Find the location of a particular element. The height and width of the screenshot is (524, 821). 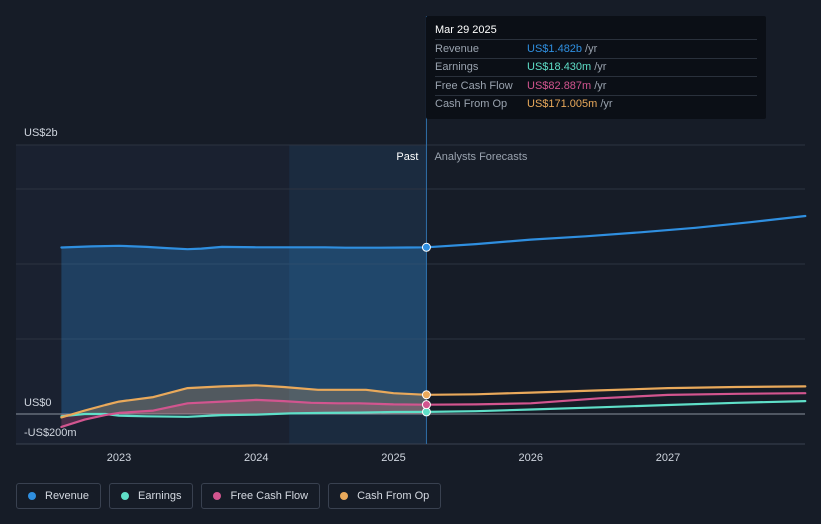

tooltip-row-label: Revenue is located at coordinates (457, 48).